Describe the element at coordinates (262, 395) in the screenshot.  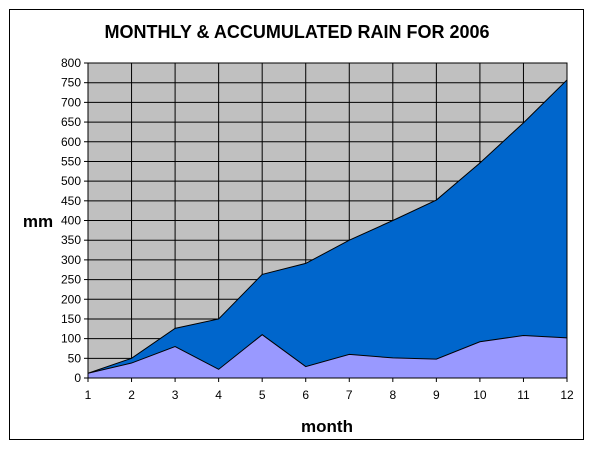
I see `x-tick-label: 5` at that location.